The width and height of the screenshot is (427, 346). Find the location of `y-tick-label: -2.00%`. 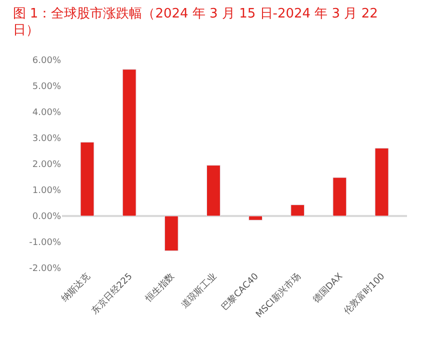

y-tick-label: -2.00% is located at coordinates (45, 269).